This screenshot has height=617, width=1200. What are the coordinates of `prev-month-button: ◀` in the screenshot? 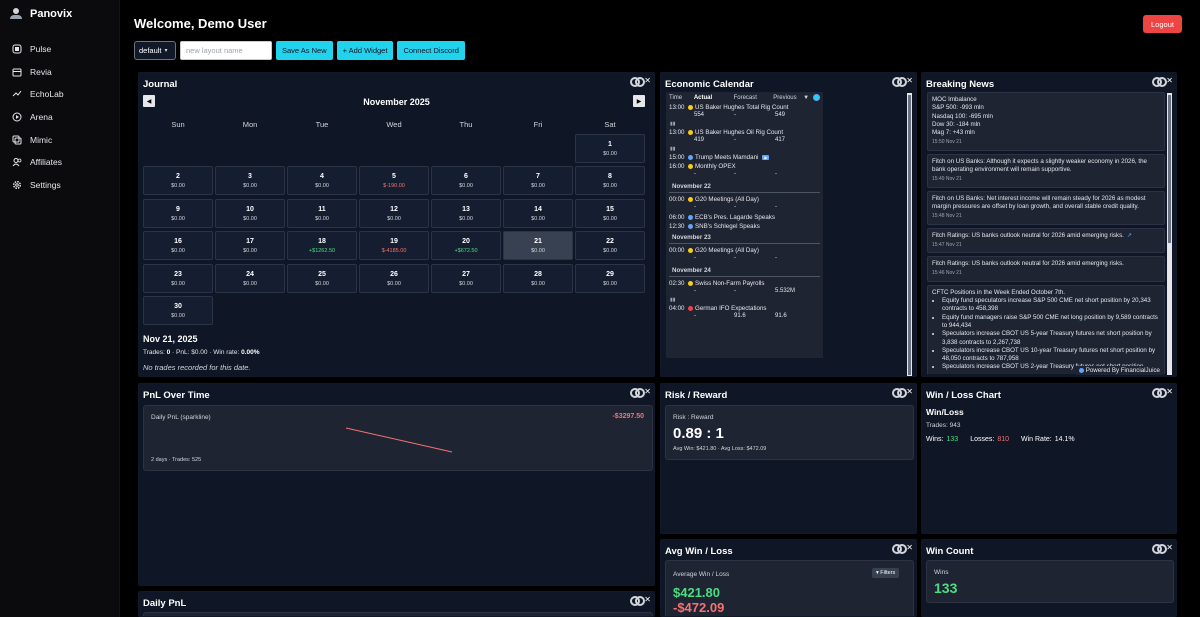 It's located at (149, 101).